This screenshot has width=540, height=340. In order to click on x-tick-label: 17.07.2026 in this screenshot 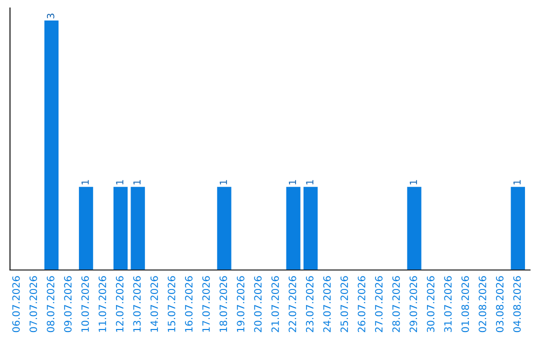, I will do `click(206, 304)`.